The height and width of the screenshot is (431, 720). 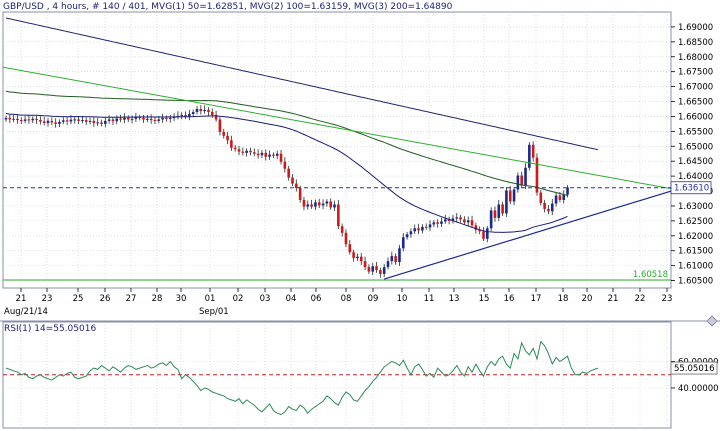 What do you see at coordinates (302, 378) in the screenshot?
I see `rsi-line` at bounding box center [302, 378].